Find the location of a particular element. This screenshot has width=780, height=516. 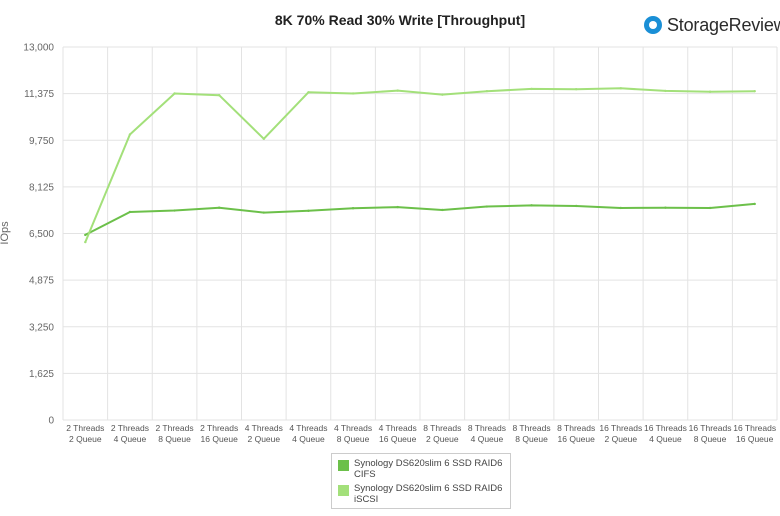

y-tick-label: 13,000 is located at coordinates (38, 48).